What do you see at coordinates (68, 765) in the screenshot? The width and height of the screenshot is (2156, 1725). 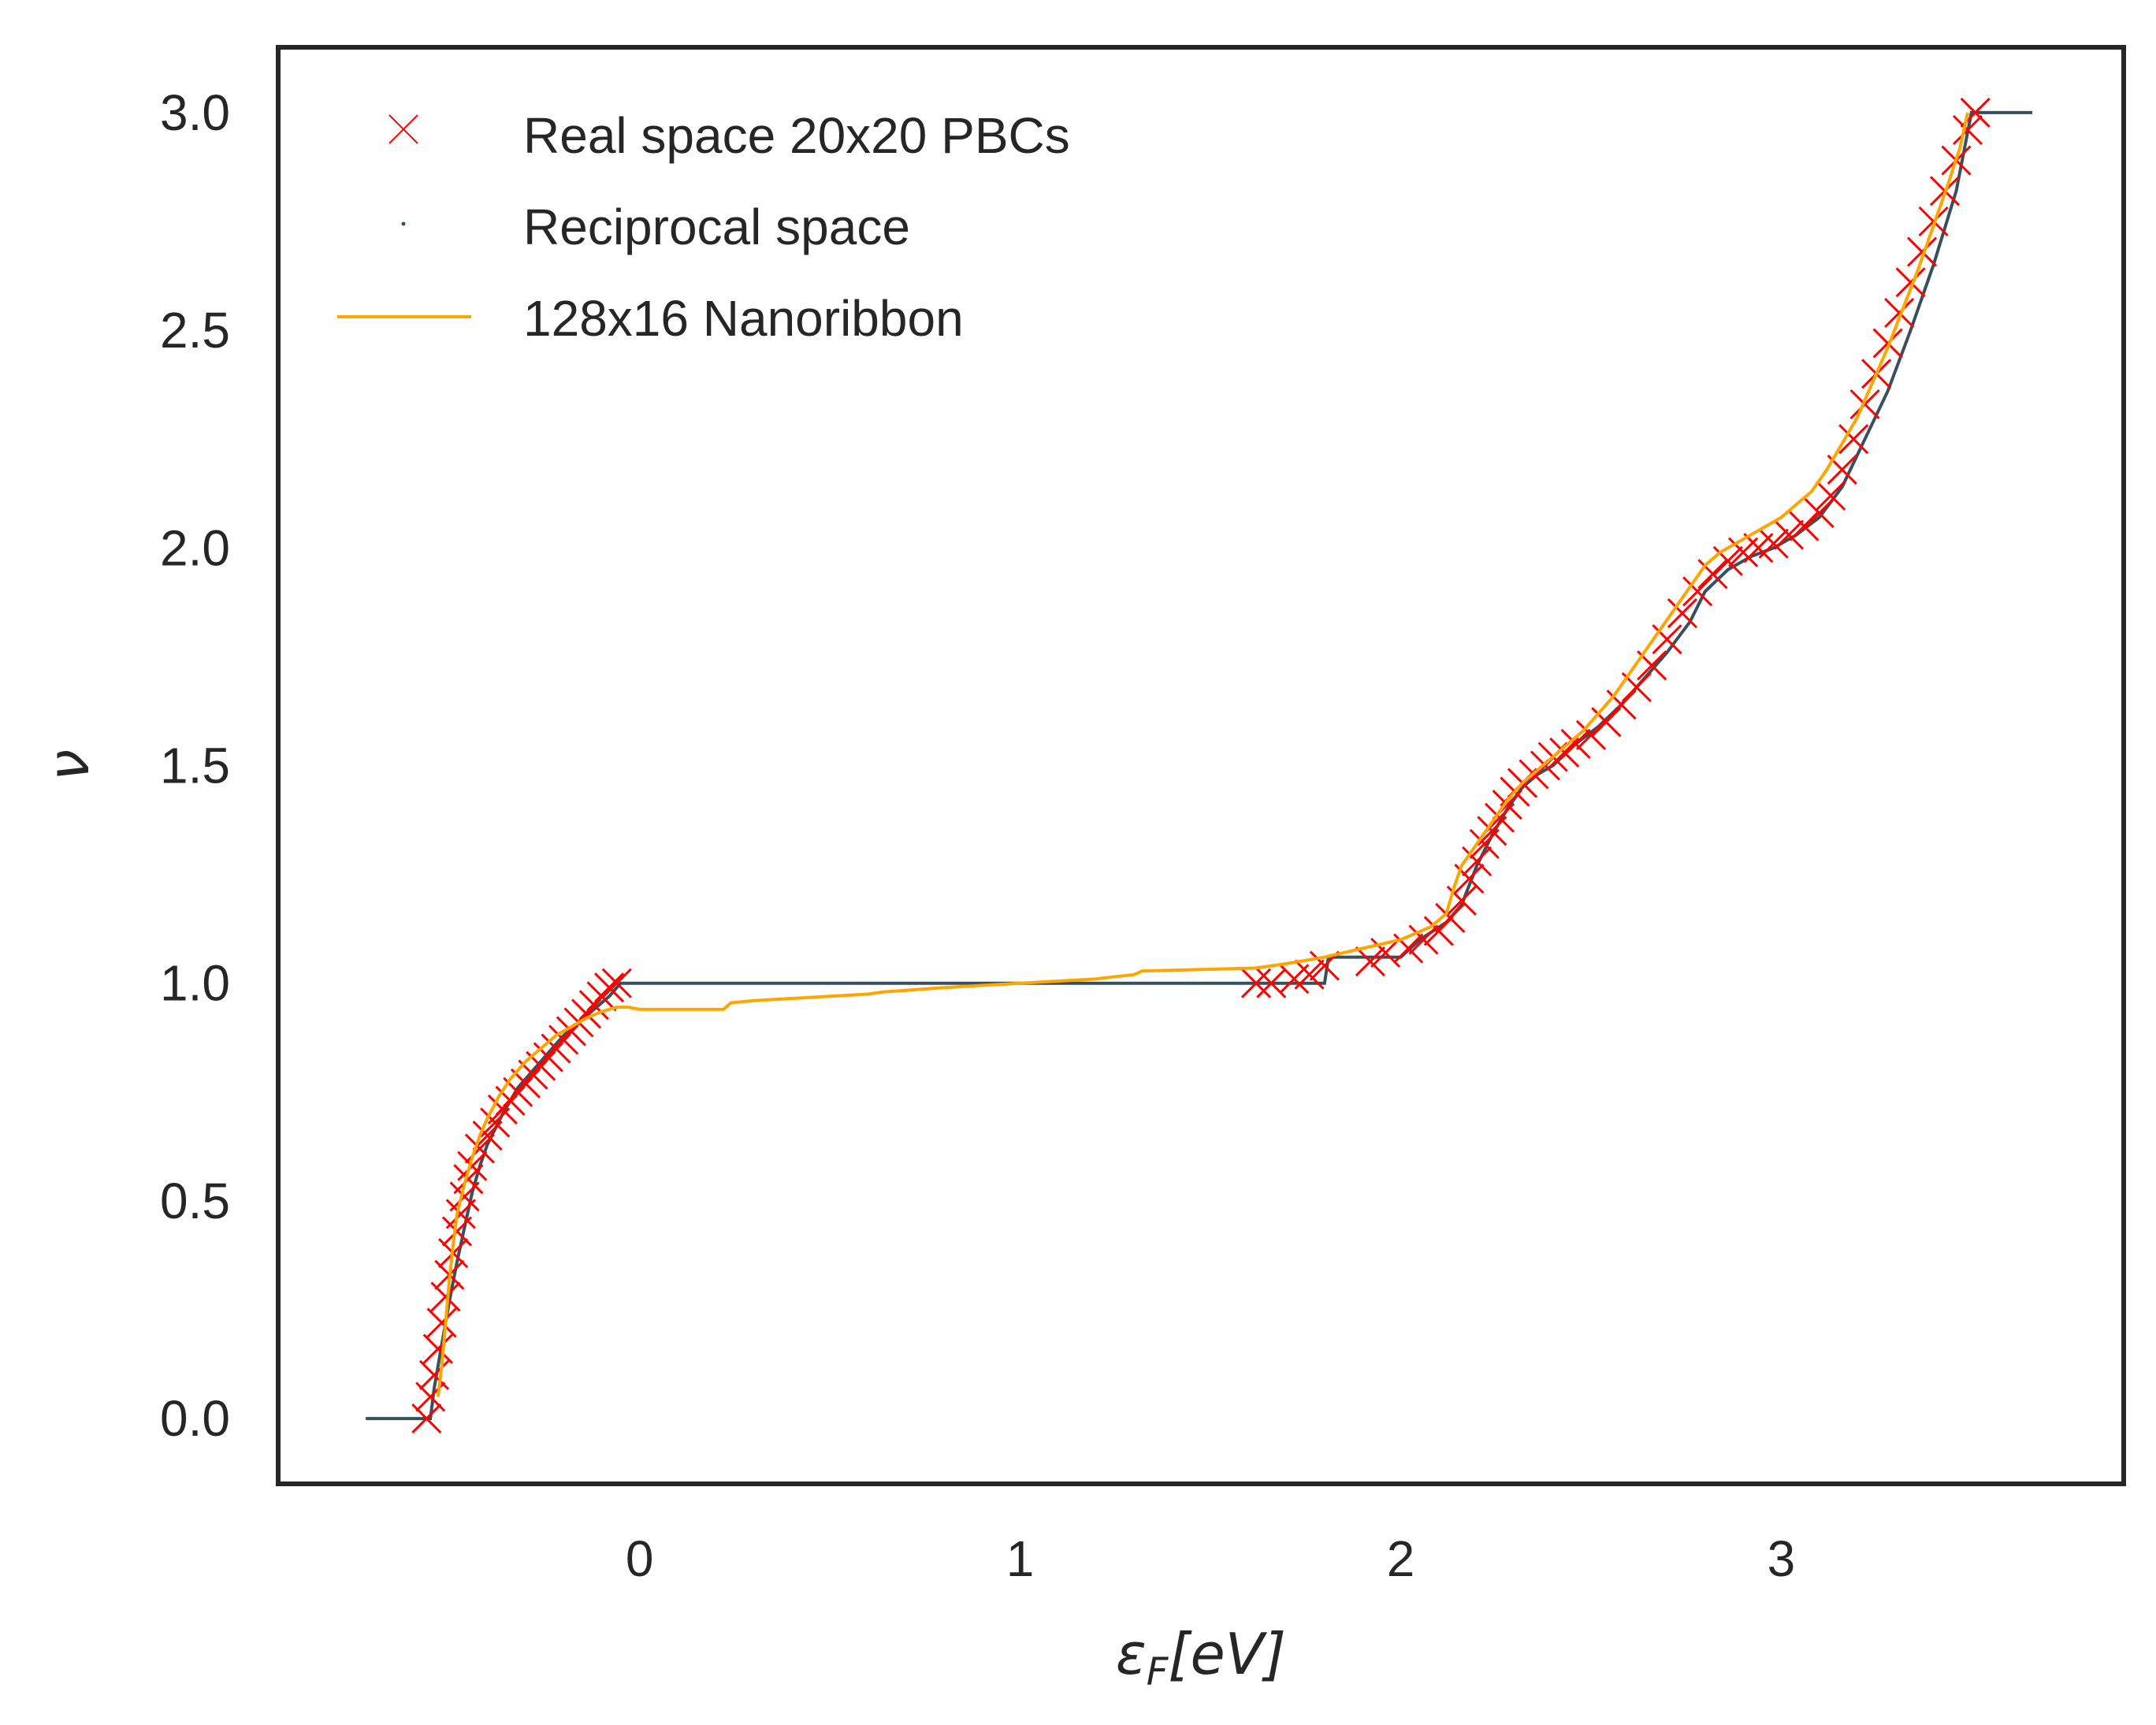 I see `y-axis-label: ν` at bounding box center [68, 765].